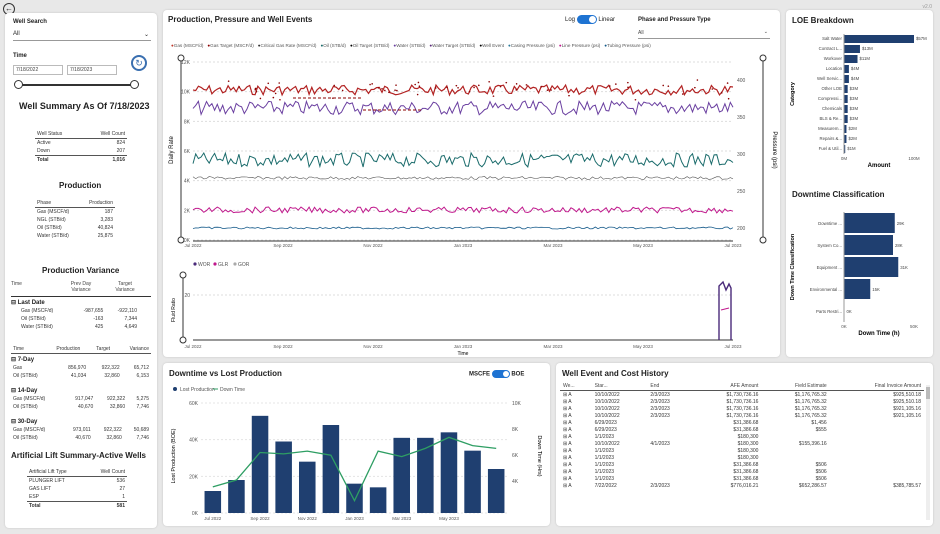 The height and width of the screenshot is (534, 940). I want to click on chevron-down-icon: ⌄, so click(765, 32).